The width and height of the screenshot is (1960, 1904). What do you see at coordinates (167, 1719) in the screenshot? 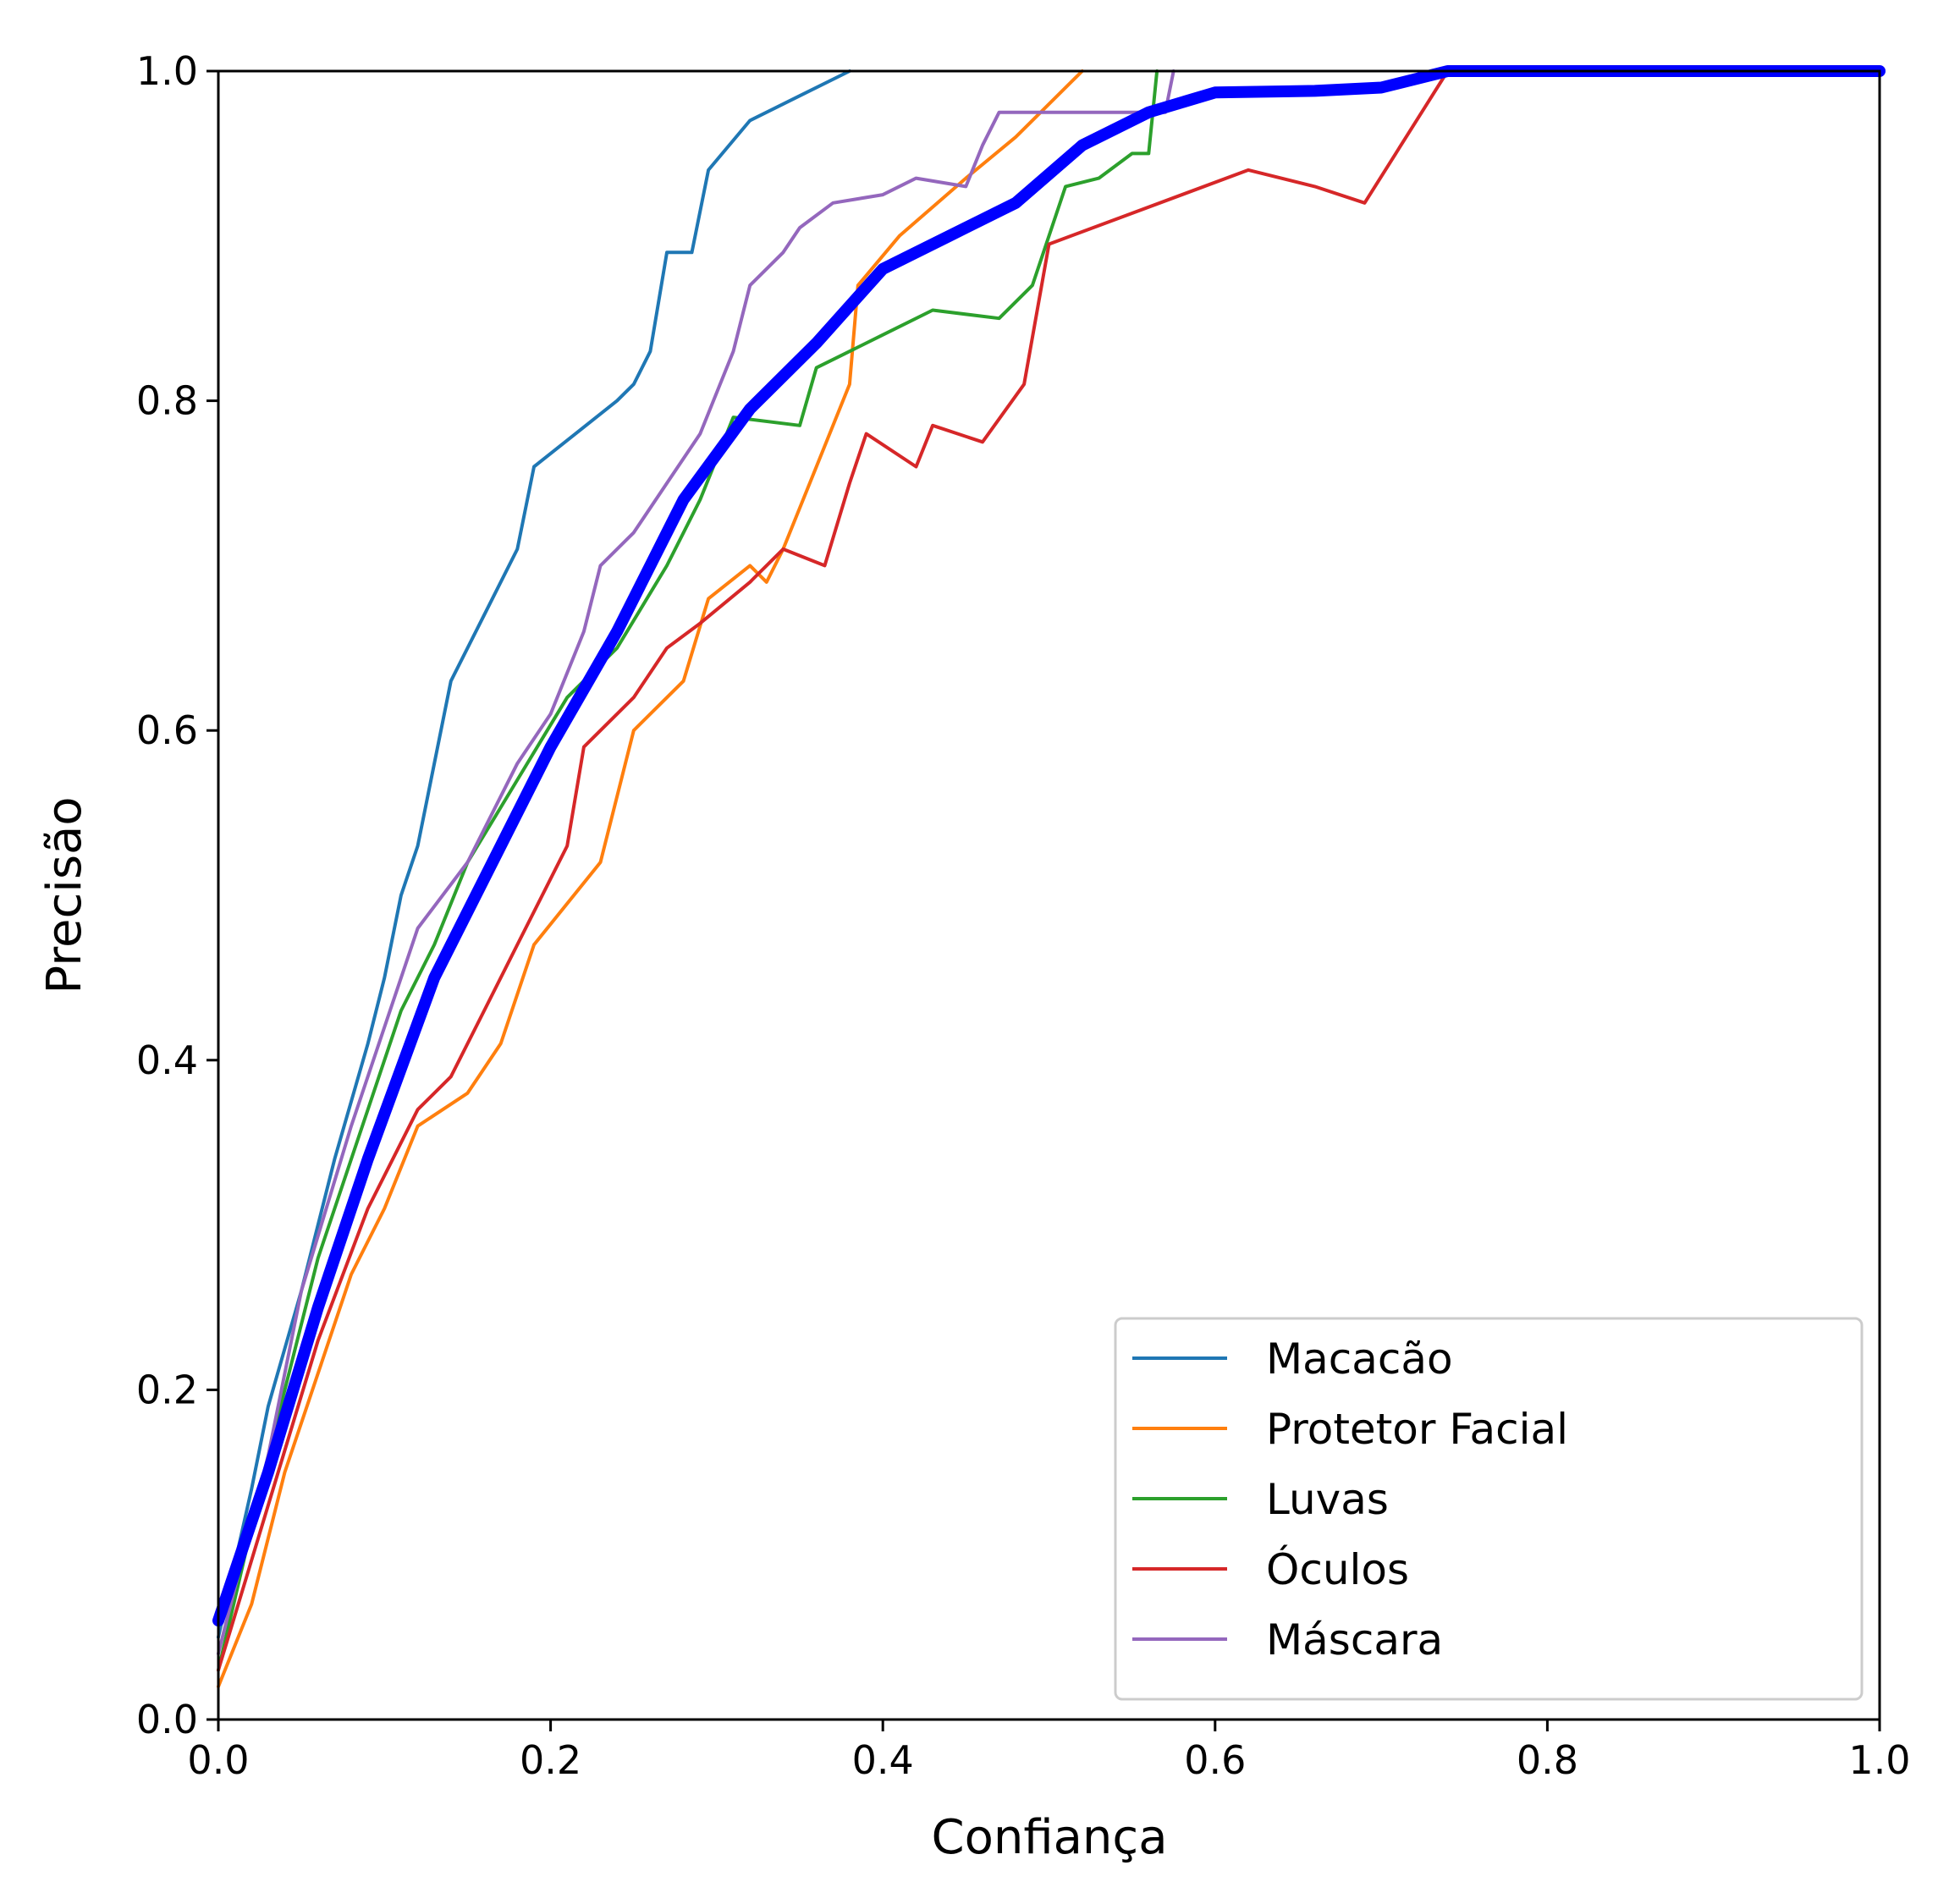
I see `y-tick-label: 0.0` at bounding box center [167, 1719].